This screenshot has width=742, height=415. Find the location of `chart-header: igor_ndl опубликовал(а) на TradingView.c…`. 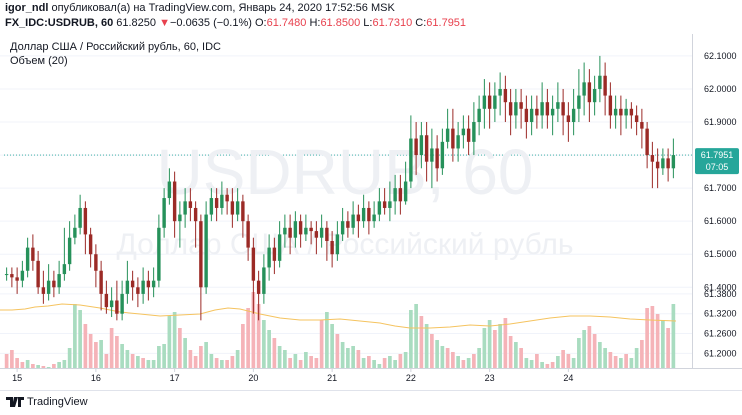

chart-header: igor_ndl опубликовал(а) на TradingView.c… is located at coordinates (371, 17).